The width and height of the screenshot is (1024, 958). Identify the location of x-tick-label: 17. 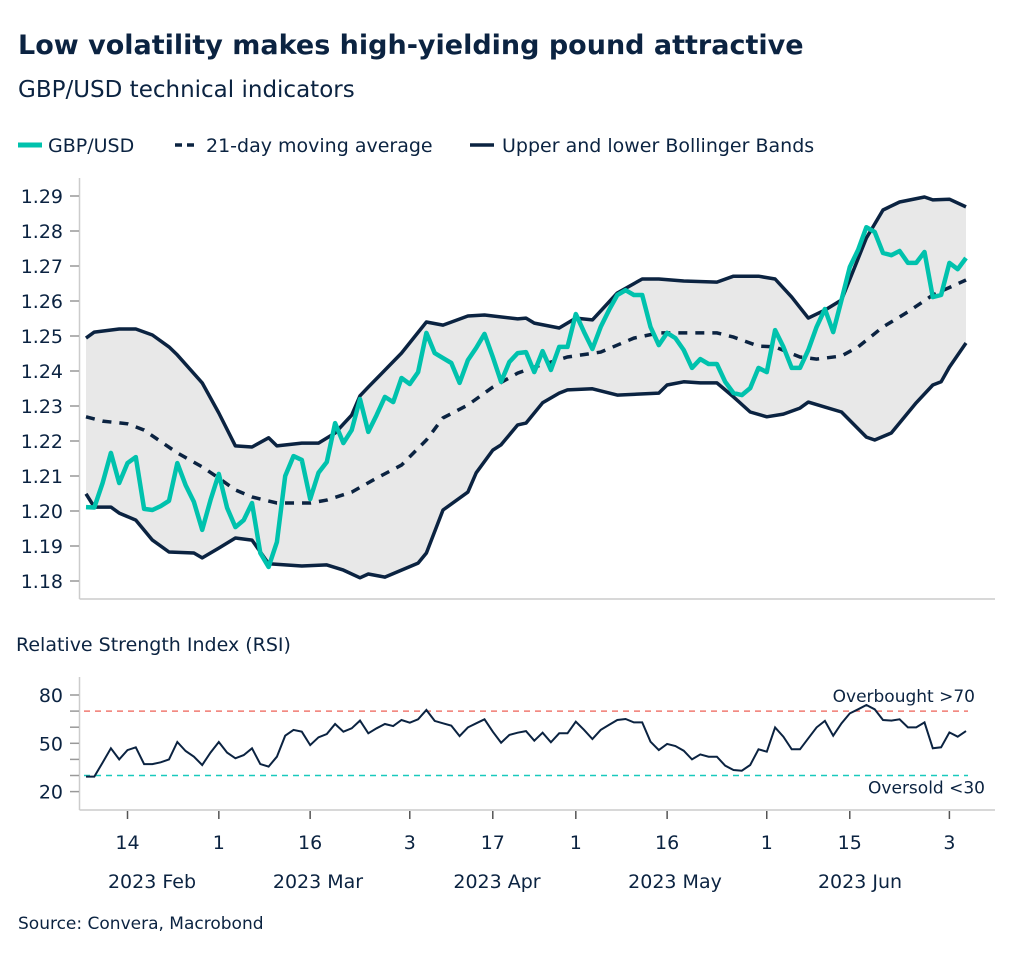
(493, 843).